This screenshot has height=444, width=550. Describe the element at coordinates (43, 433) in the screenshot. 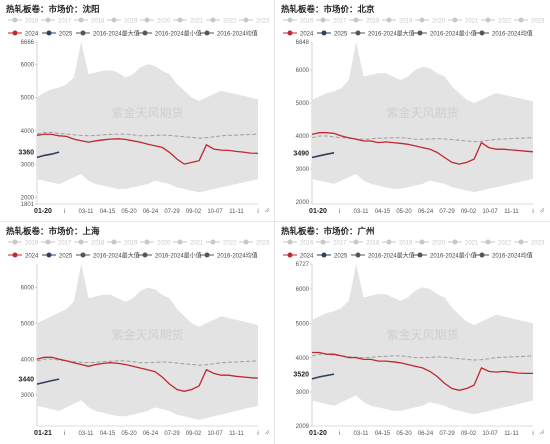

I see `x-tick-label: 01-21` at that location.